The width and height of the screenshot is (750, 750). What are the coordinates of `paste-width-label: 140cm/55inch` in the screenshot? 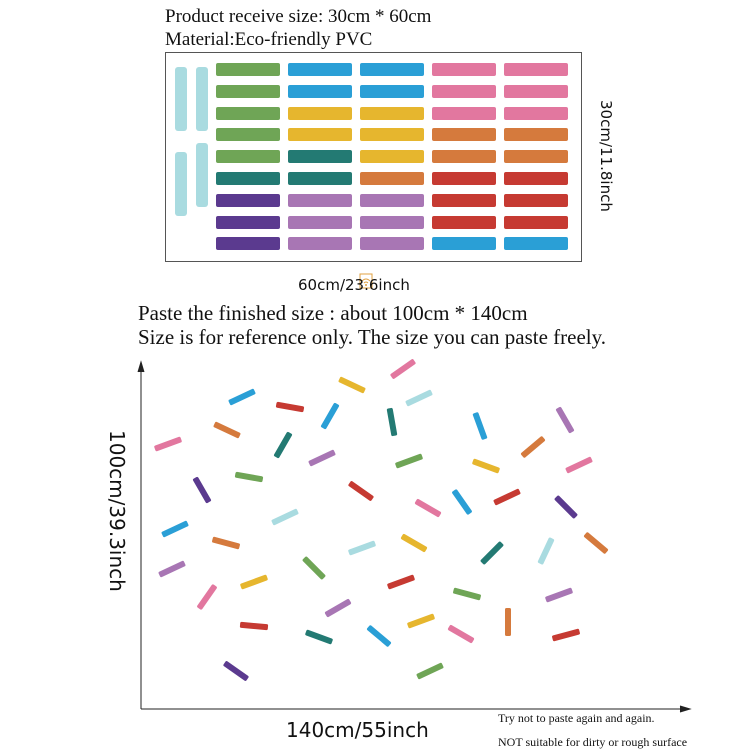 It's located at (357, 730).